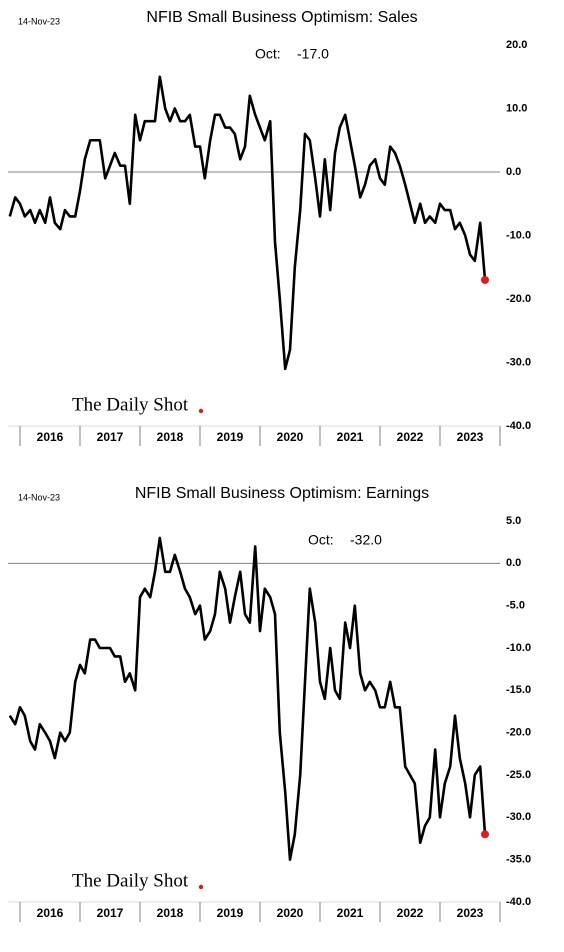 The width and height of the screenshot is (564, 952). I want to click on annotation-value: -17.0, so click(313, 54).